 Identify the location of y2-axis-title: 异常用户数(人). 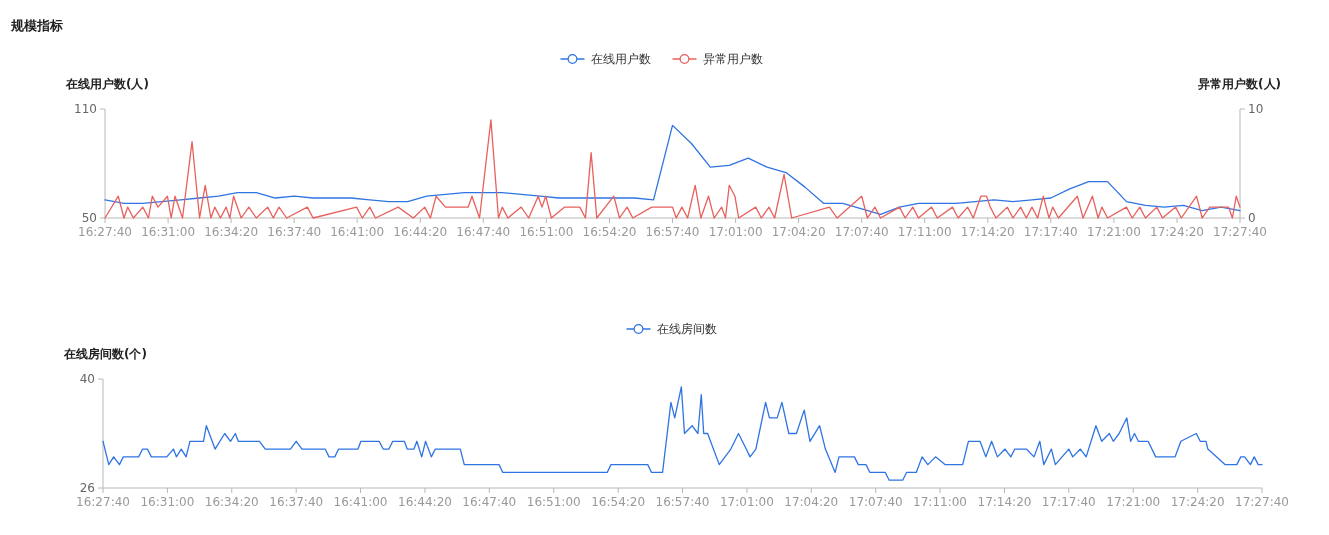
(1239, 84).